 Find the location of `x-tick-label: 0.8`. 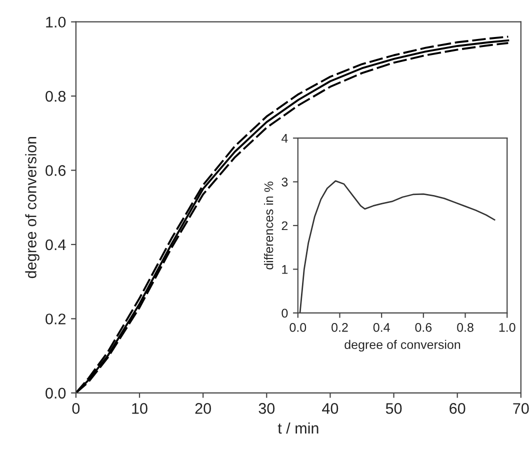

x-tick-label: 0.8 is located at coordinates (465, 327).